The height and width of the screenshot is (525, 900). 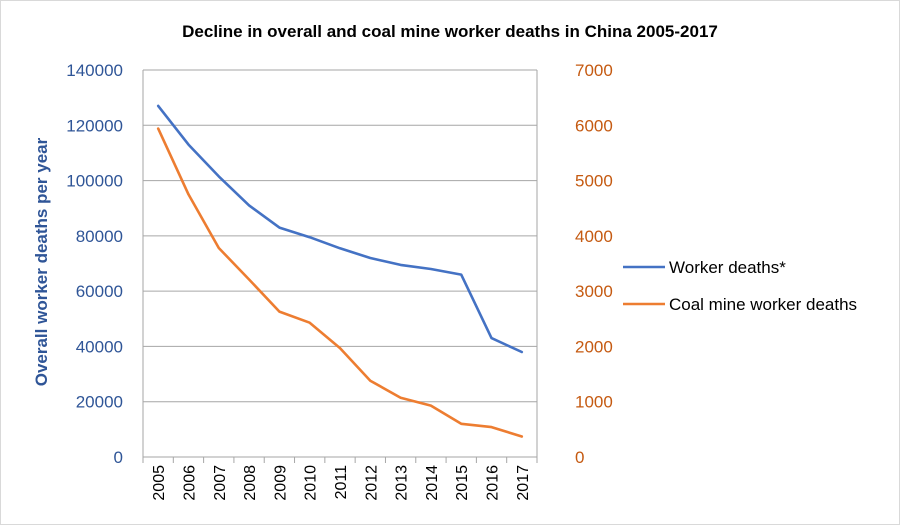 I want to click on right-tick-label: 0, so click(x=579, y=457).